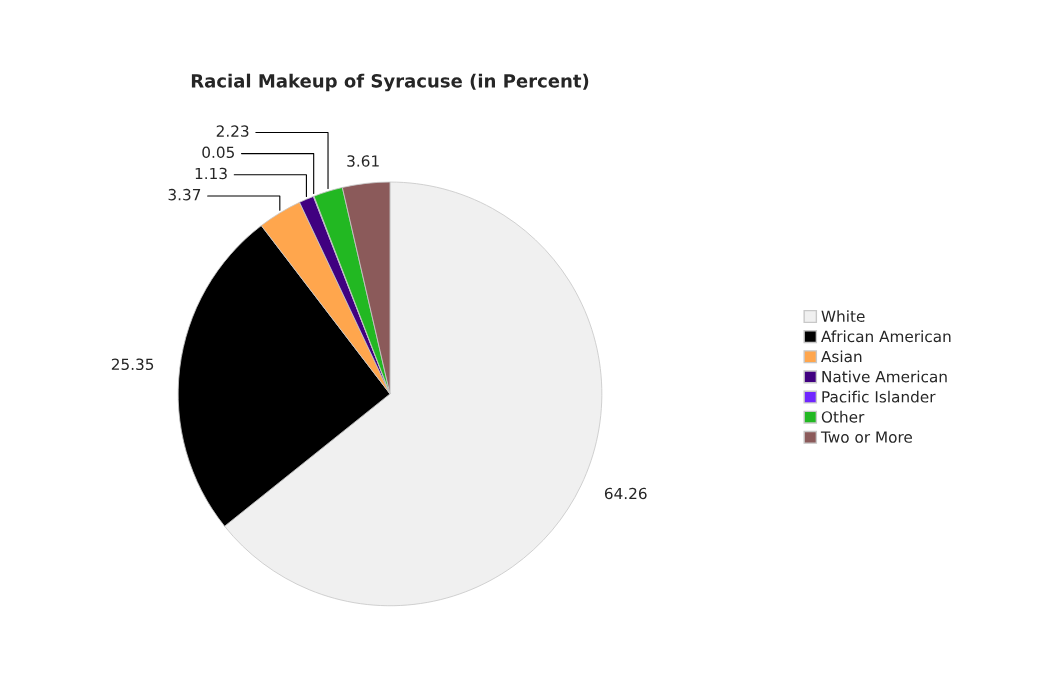  Describe the element at coordinates (232, 131) in the screenshot. I see `data-label: 2.23` at that location.